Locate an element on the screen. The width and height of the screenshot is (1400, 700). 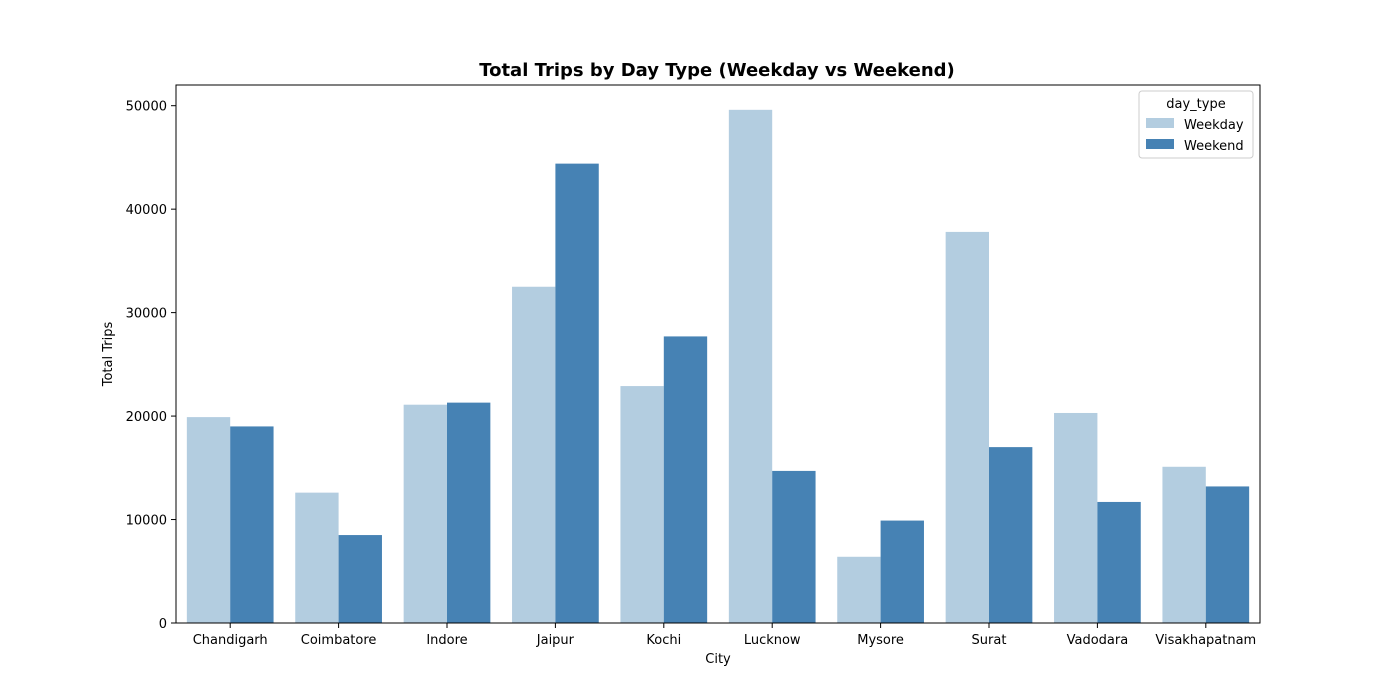
x-tick-label: Chandigarh is located at coordinates (230, 640).